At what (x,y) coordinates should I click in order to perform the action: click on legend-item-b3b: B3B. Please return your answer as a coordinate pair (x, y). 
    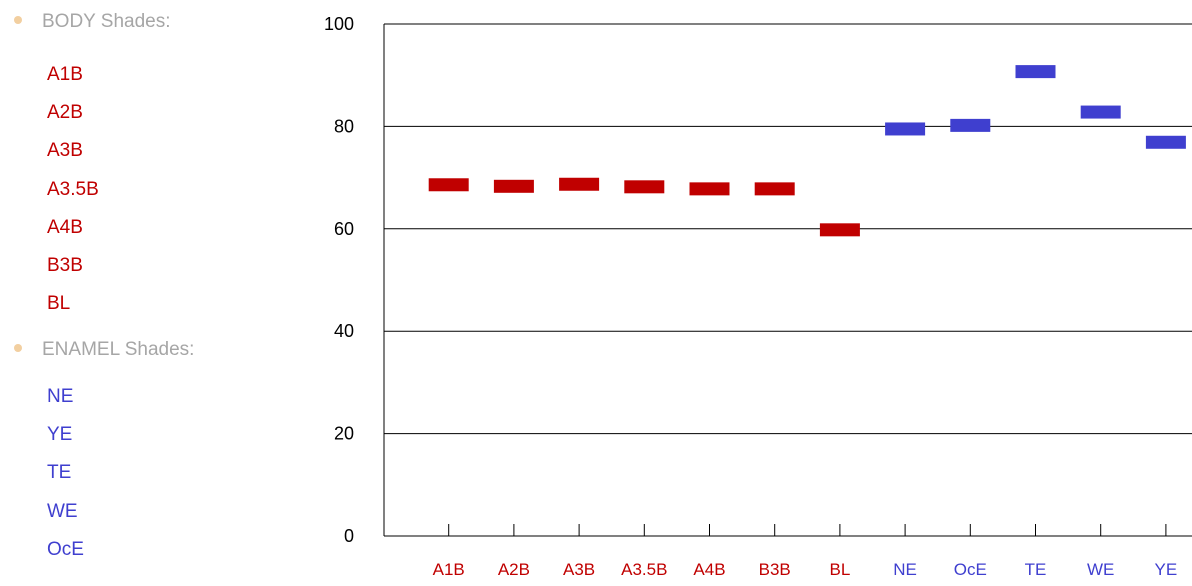
    Looking at the image, I should click on (65, 265).